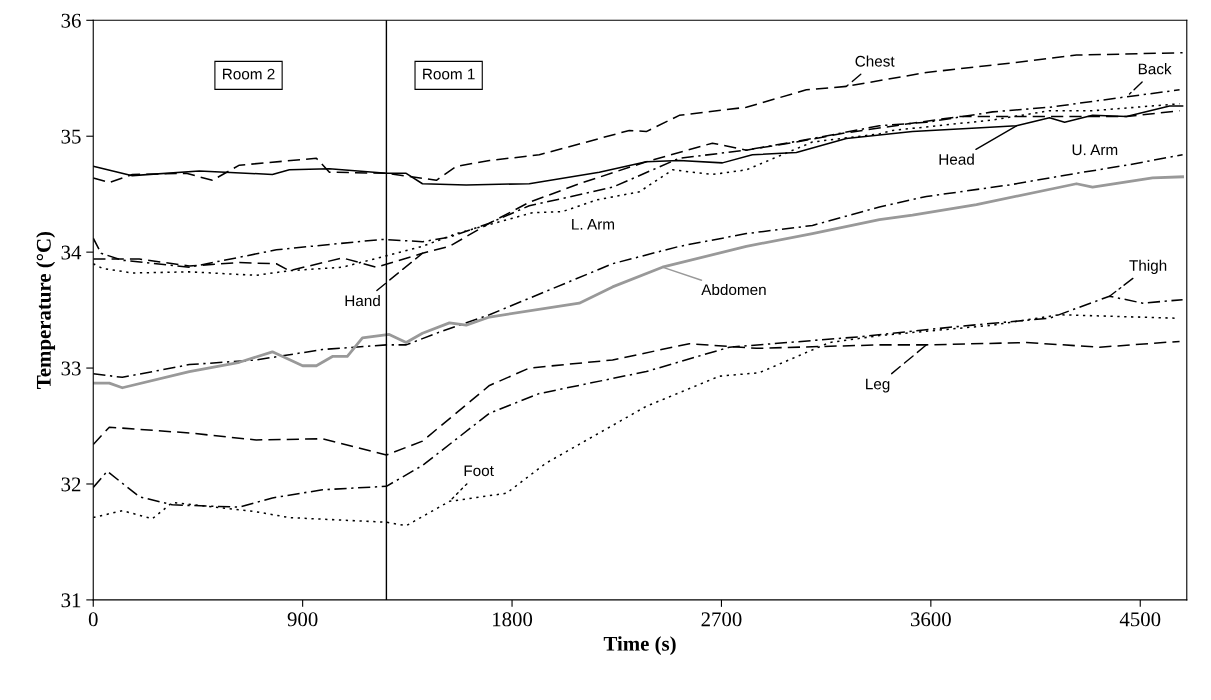 The image size is (1211, 700). What do you see at coordinates (513, 619) in the screenshot?
I see `x-tick-label: 1800` at bounding box center [513, 619].